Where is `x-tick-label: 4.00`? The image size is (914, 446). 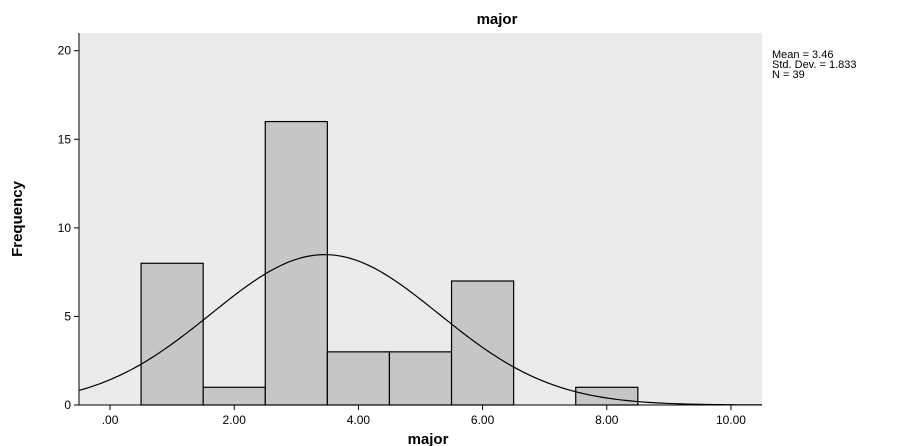
x-tick-label: 4.00 is located at coordinates (359, 420).